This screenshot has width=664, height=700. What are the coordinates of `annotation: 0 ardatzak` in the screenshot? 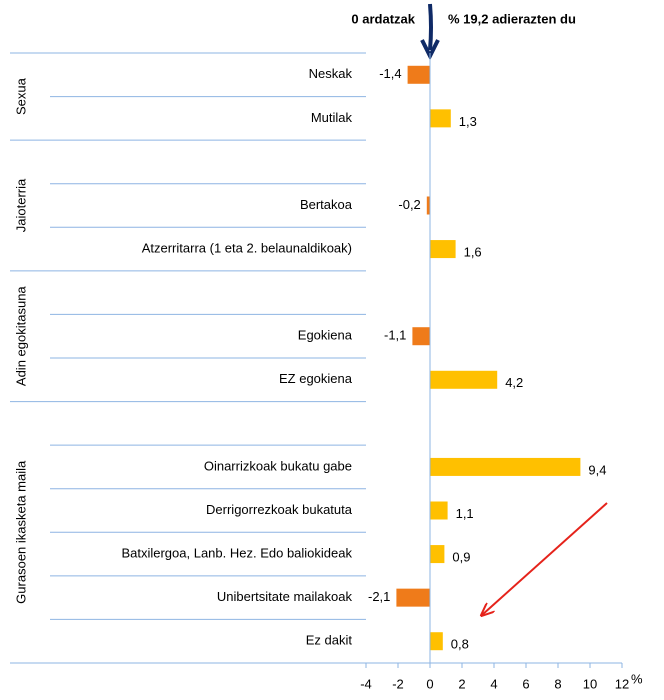 It's located at (383, 18).